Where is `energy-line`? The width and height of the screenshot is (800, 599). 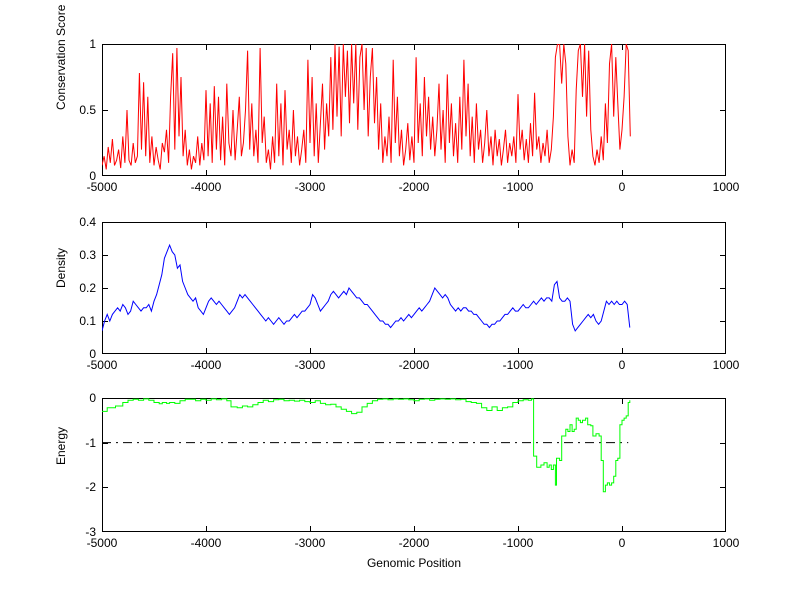
energy-line is located at coordinates (366, 445).